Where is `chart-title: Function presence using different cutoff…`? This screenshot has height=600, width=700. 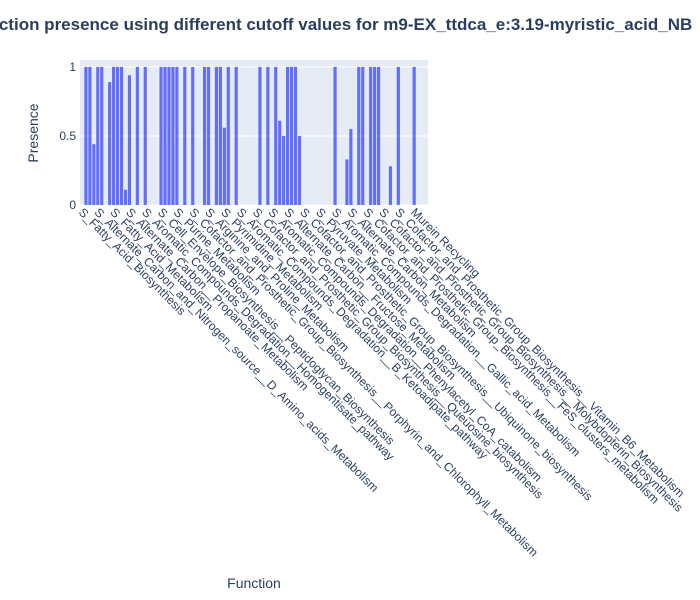 chart-title: Function presence using different cutoff… is located at coordinates (346, 24).